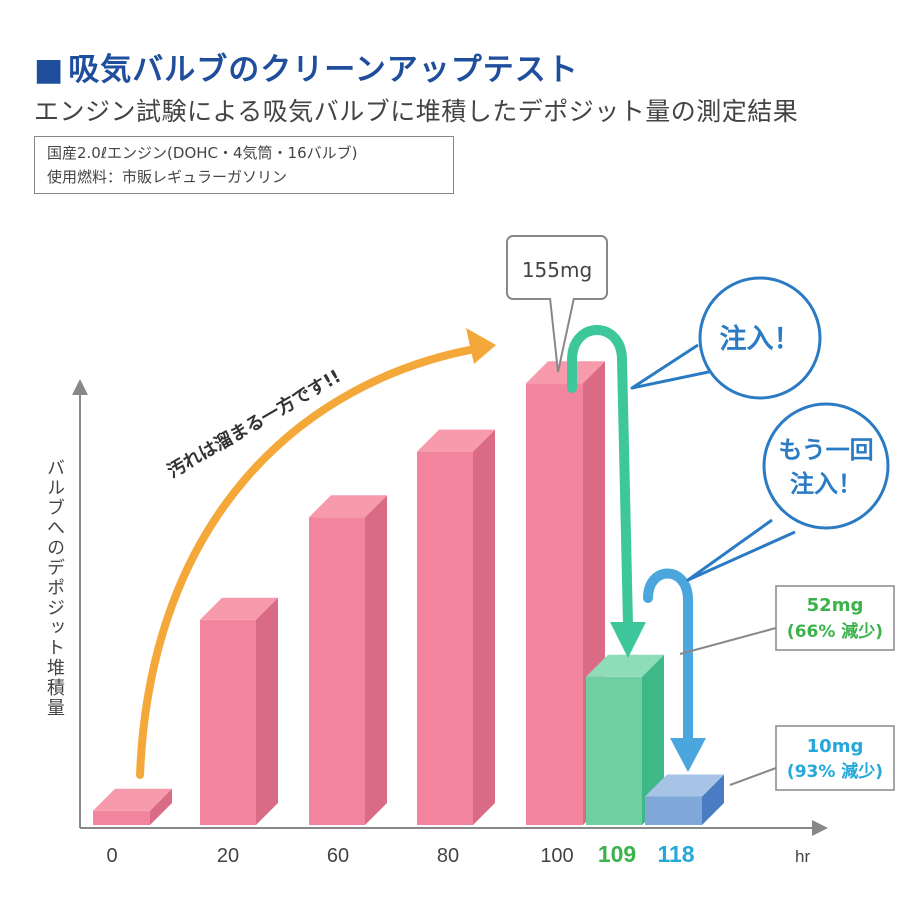 The image size is (920, 920). I want to click on inject1-bubble, so click(760, 338).